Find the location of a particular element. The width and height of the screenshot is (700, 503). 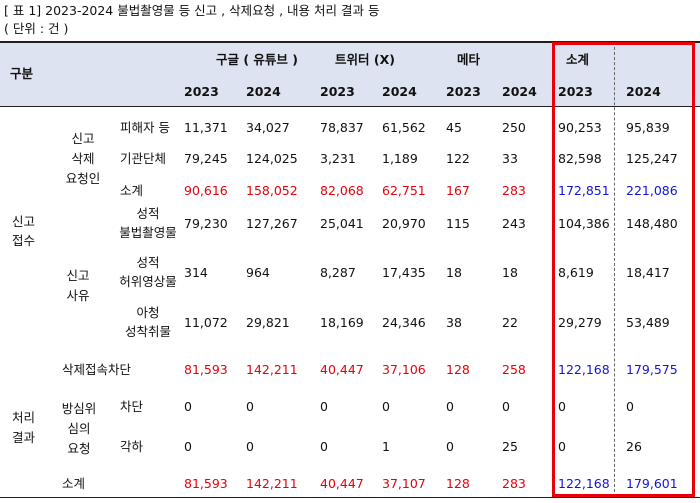

table-cell: 148,480 is located at coordinates (652, 223).